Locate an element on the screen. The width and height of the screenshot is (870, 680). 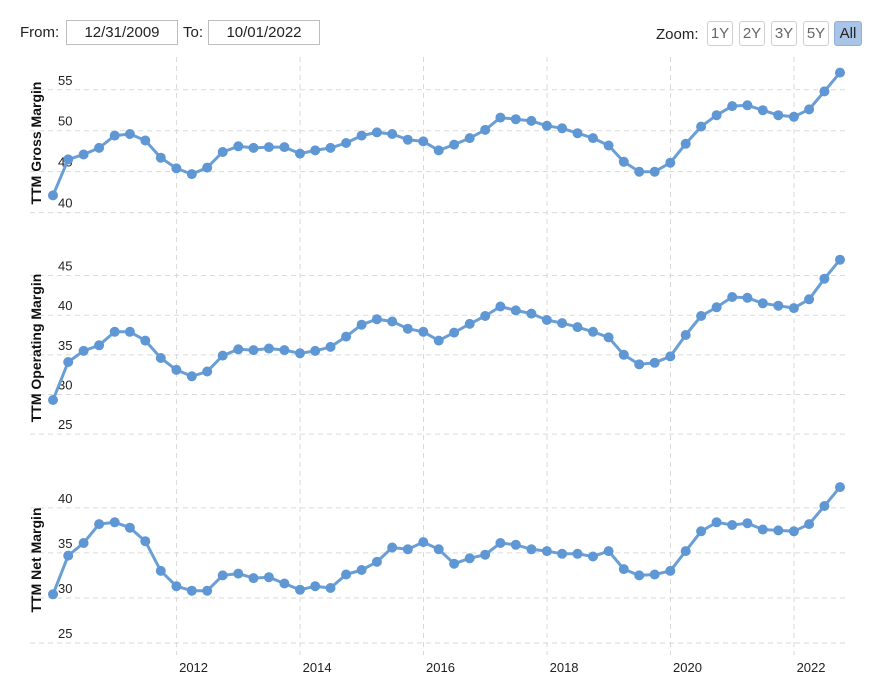
to-date-input is located at coordinates (264, 32).